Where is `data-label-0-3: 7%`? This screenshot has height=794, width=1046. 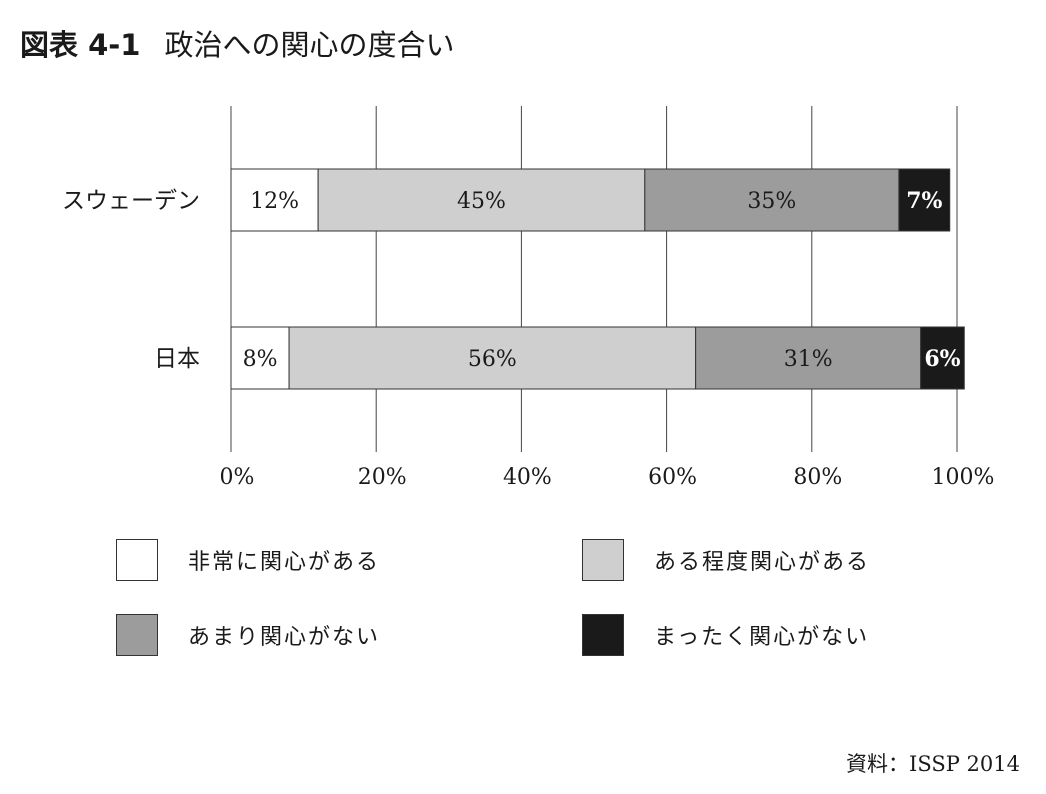 data-label-0-3: 7% is located at coordinates (924, 201).